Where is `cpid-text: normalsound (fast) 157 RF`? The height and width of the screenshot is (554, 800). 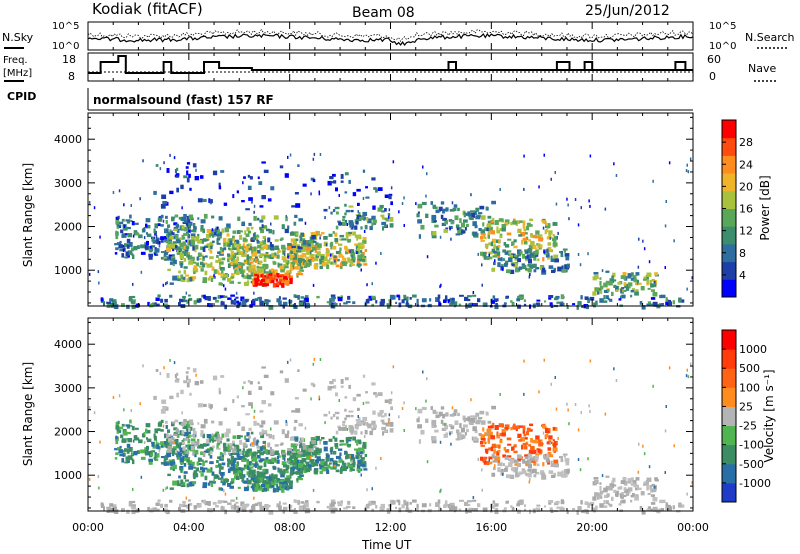
cpid-text: normalsound (fast) 157 RF is located at coordinates (183, 100).